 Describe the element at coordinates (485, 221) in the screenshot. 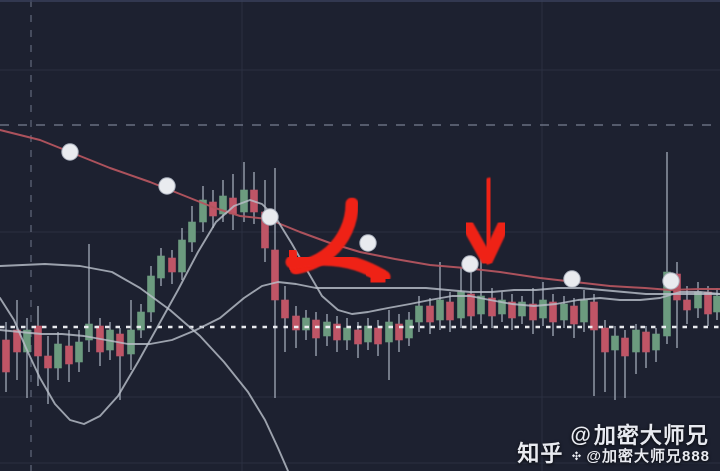

I see `down-arrow-marker` at that location.